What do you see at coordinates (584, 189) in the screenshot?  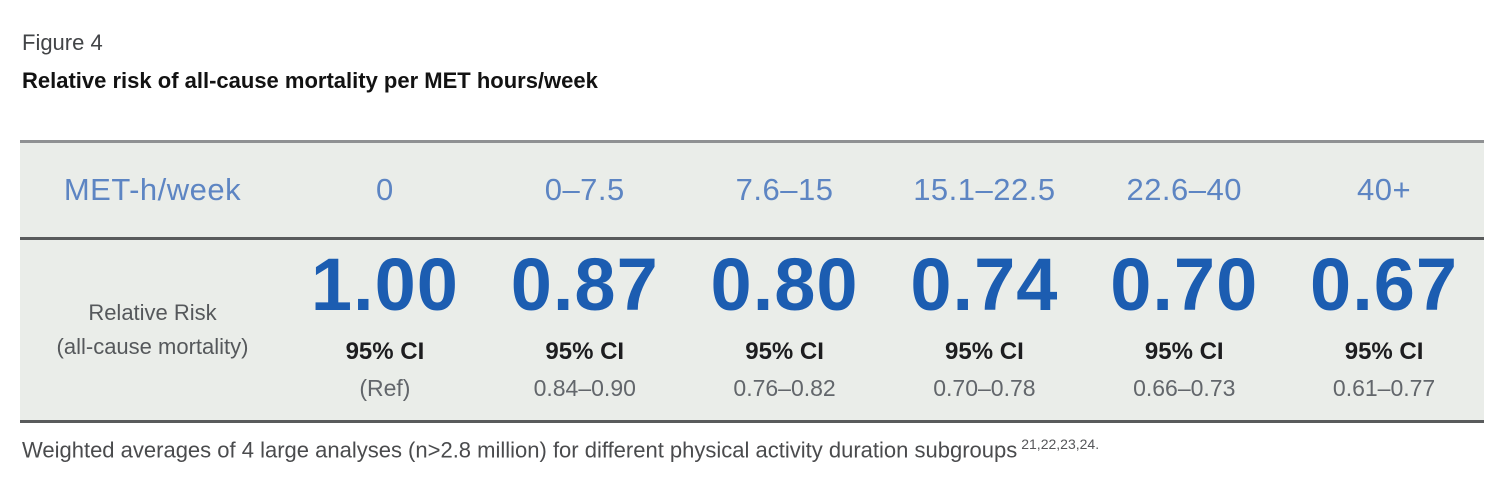 I see `column-header-1: 0–7.5` at bounding box center [584, 189].